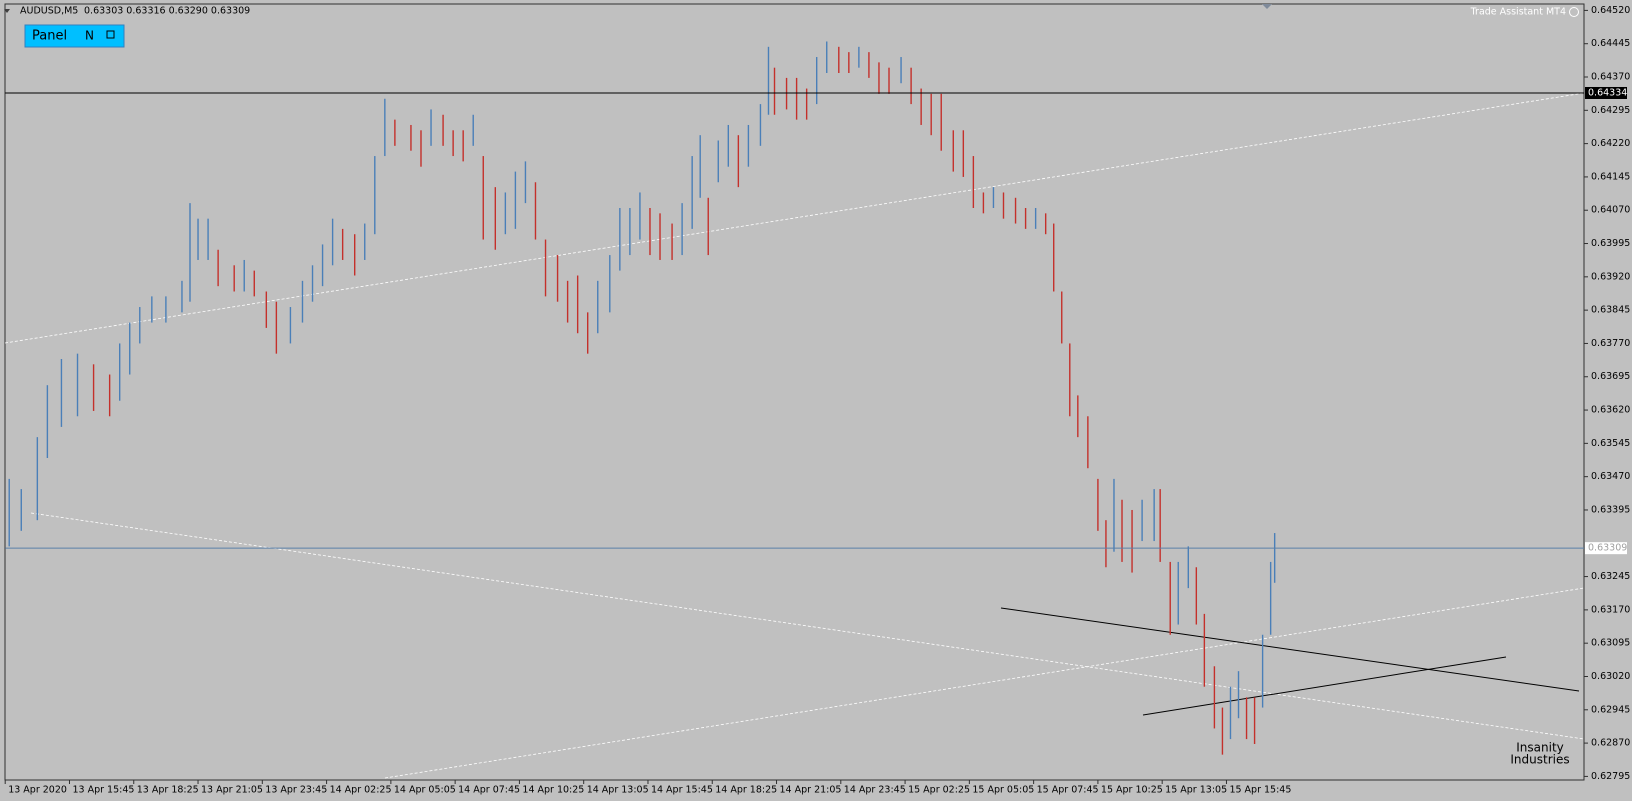  What do you see at coordinates (37, 790) in the screenshot?
I see `x-tick-label: 13 Apr 2020` at bounding box center [37, 790].